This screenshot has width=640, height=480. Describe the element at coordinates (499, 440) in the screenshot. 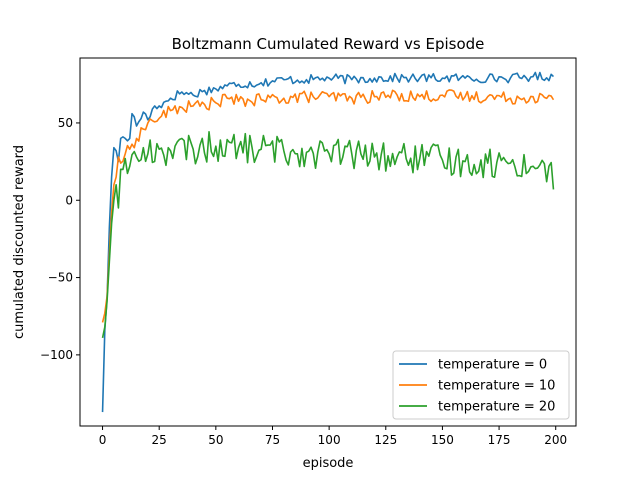

I see `x-tick-label: 175` at that location.